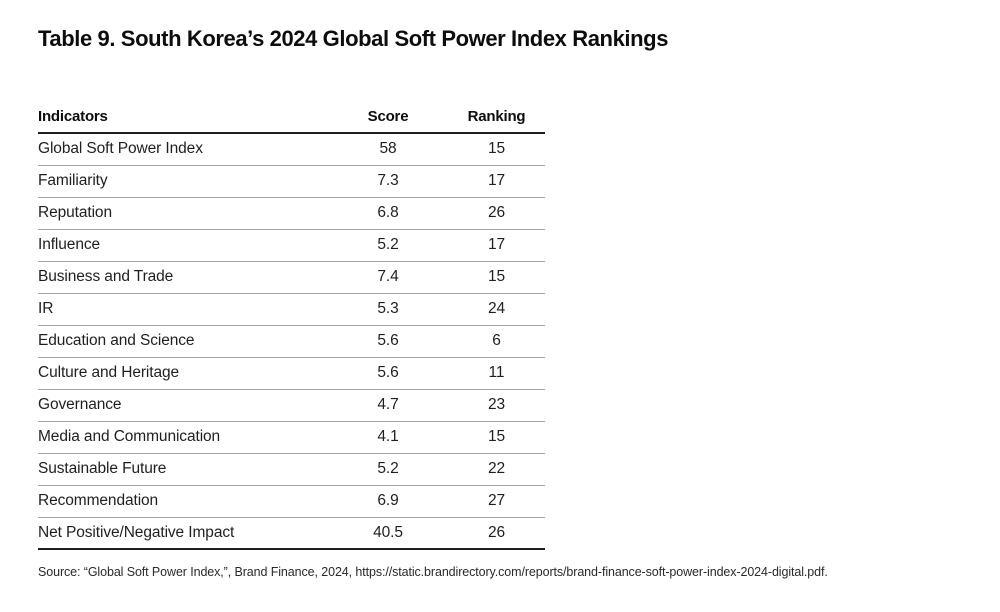 This screenshot has height=612, width=1000. I want to click on table-header: Indicators Score Ranking, so click(291, 119).